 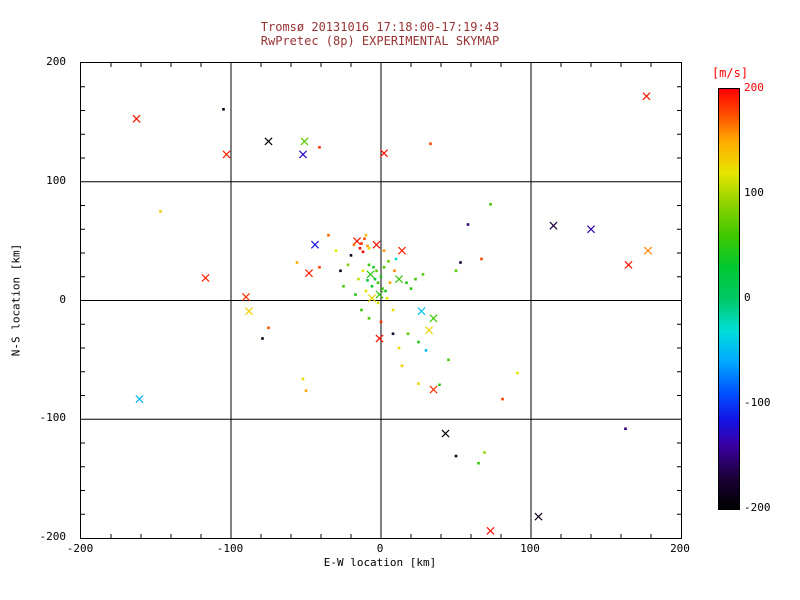 I want to click on y-tick-label: -100, so click(x=53, y=418).